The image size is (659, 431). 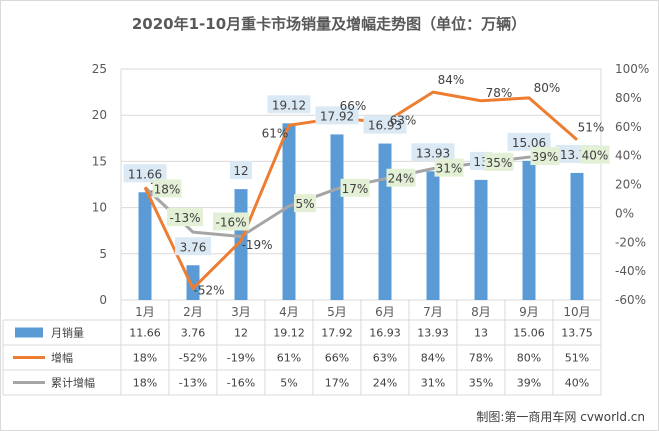 What do you see at coordinates (62, 358) in the screenshot?
I see `legend-series-name: 增幅` at bounding box center [62, 358].